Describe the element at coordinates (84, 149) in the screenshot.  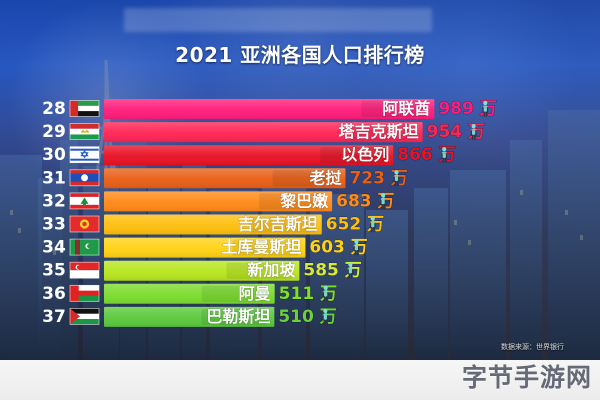
I see `israel-flag-icon-top-stripe` at that location.